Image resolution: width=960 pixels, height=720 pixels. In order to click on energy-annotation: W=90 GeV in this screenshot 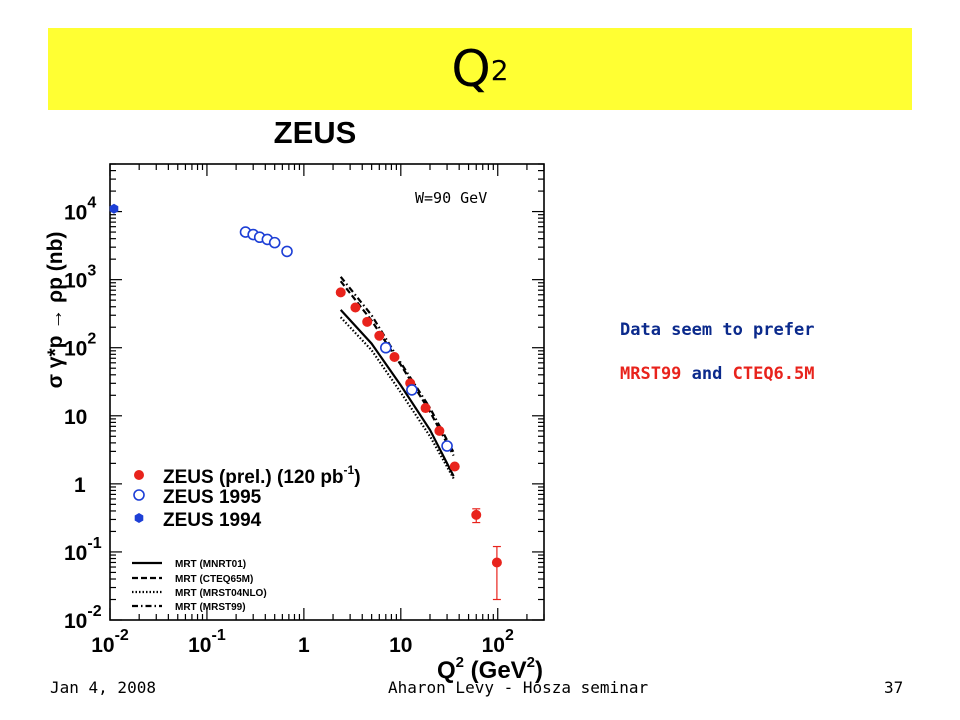, I will do `click(451, 198)`.